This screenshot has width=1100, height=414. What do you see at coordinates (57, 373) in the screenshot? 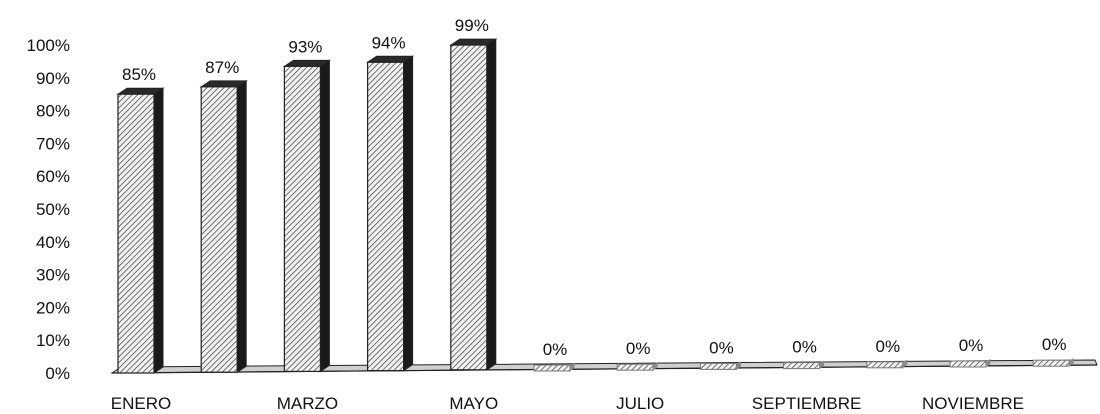
I see `y-tick-label: 0%` at bounding box center [57, 373].